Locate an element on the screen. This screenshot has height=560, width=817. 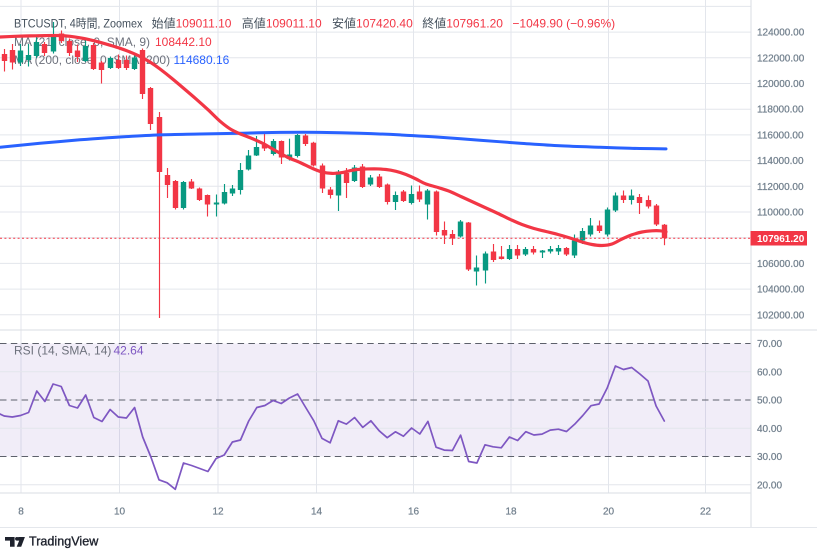
svg-text: 110000.00 is located at coordinates (780, 213).